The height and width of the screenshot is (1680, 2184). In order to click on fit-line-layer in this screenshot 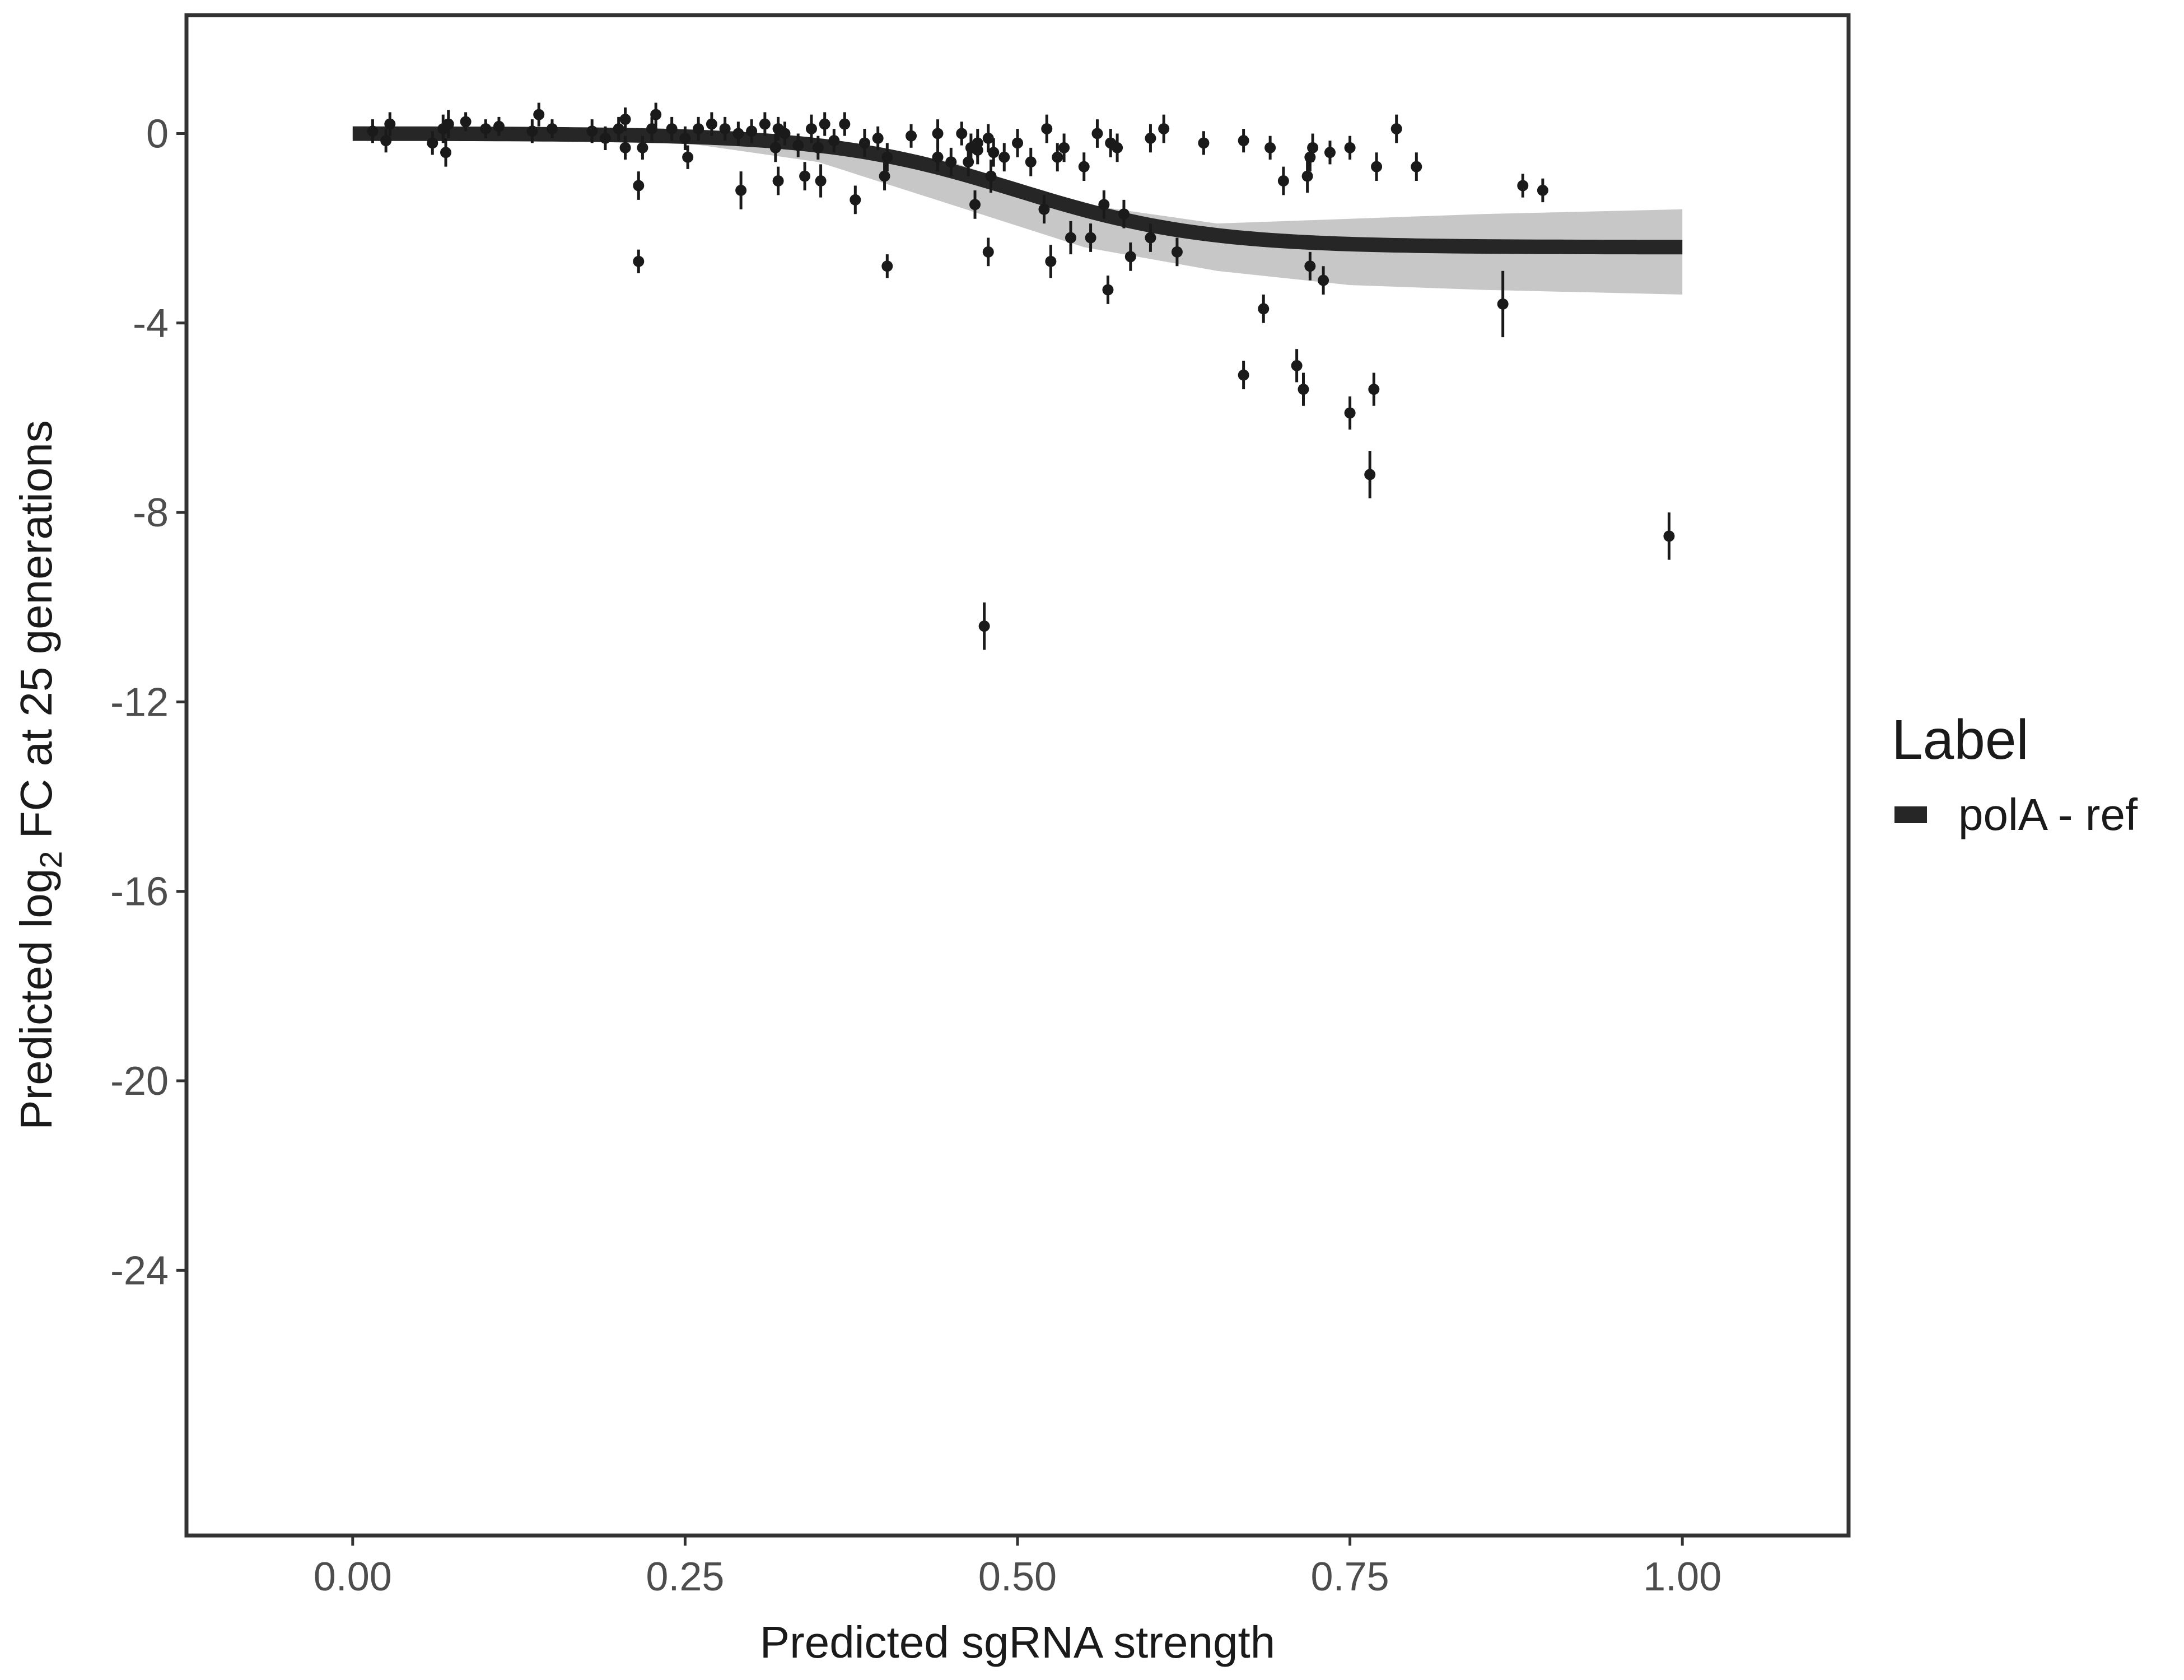, I will do `click(1018, 191)`.